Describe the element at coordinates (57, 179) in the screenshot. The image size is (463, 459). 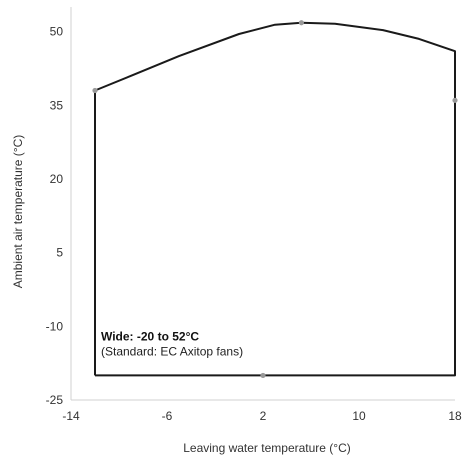
I see `y-tick-label: 20` at that location.